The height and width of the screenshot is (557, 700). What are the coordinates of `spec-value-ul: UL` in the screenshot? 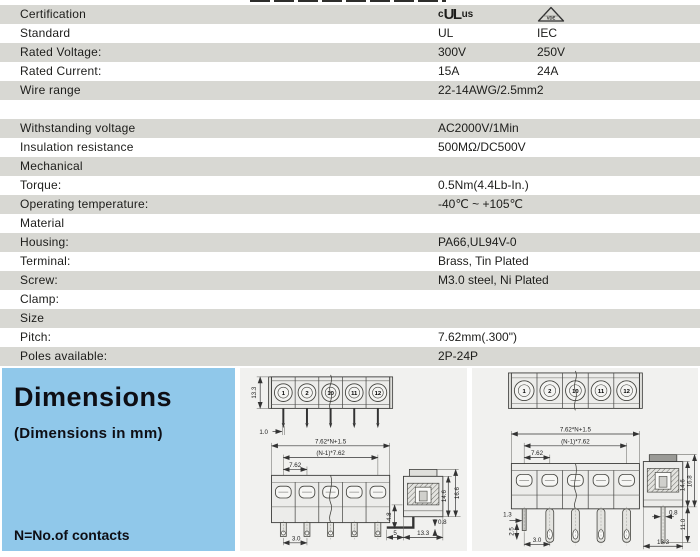 It's located at (446, 33).